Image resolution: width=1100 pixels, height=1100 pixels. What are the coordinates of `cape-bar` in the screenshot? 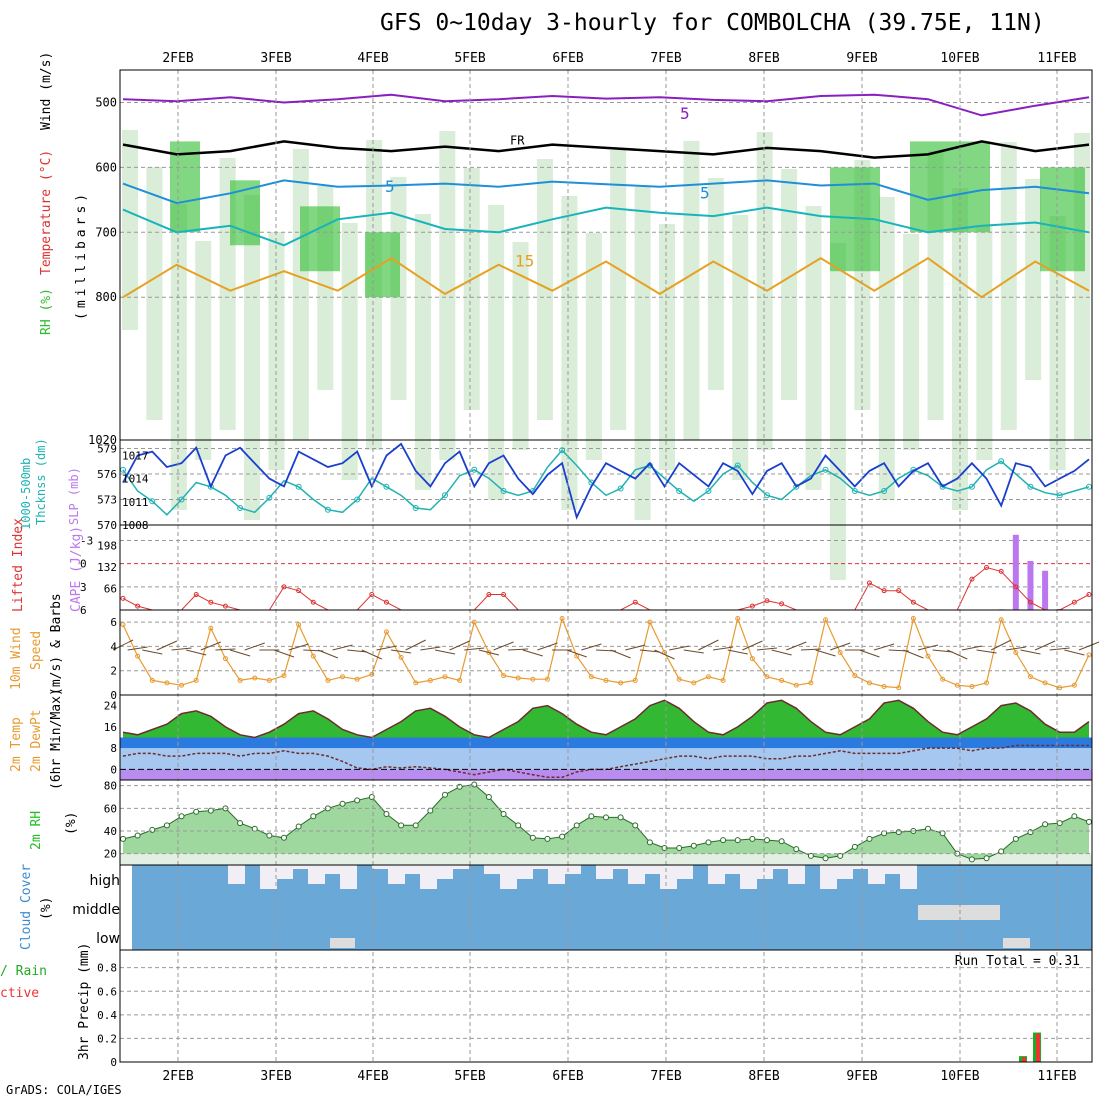 It's located at (1015, 572).